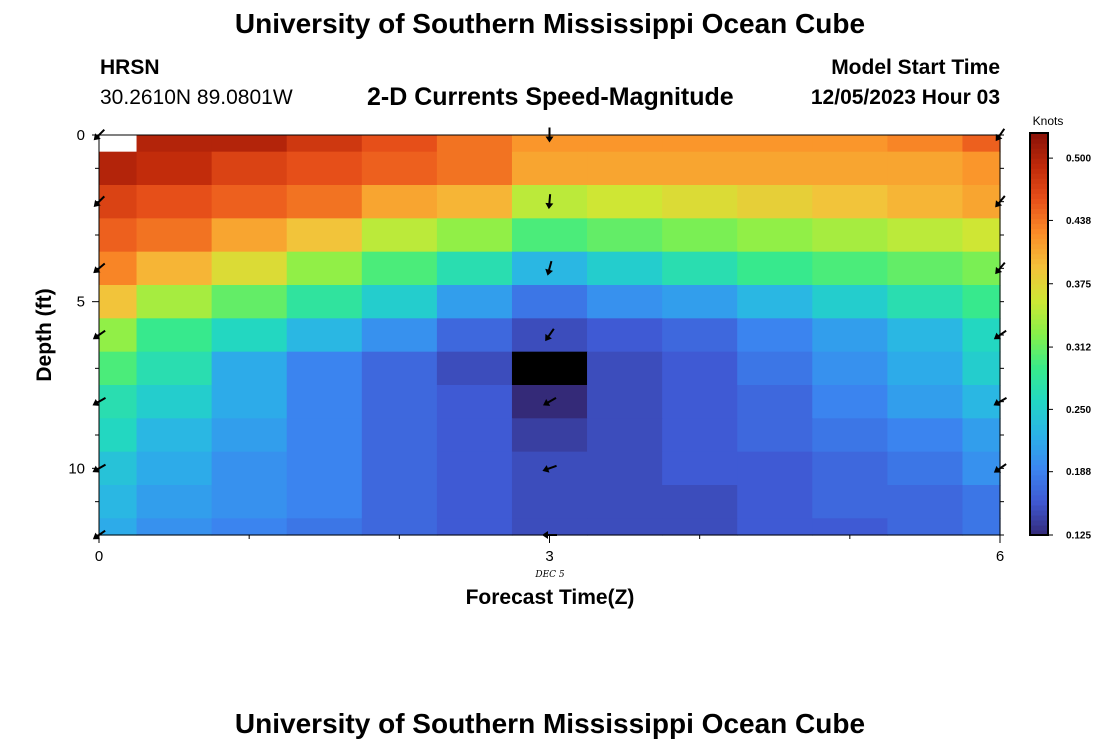 The width and height of the screenshot is (1100, 750). What do you see at coordinates (905, 97) in the screenshot?
I see `model-start-time: 12/05/2023 Hour 03` at bounding box center [905, 97].